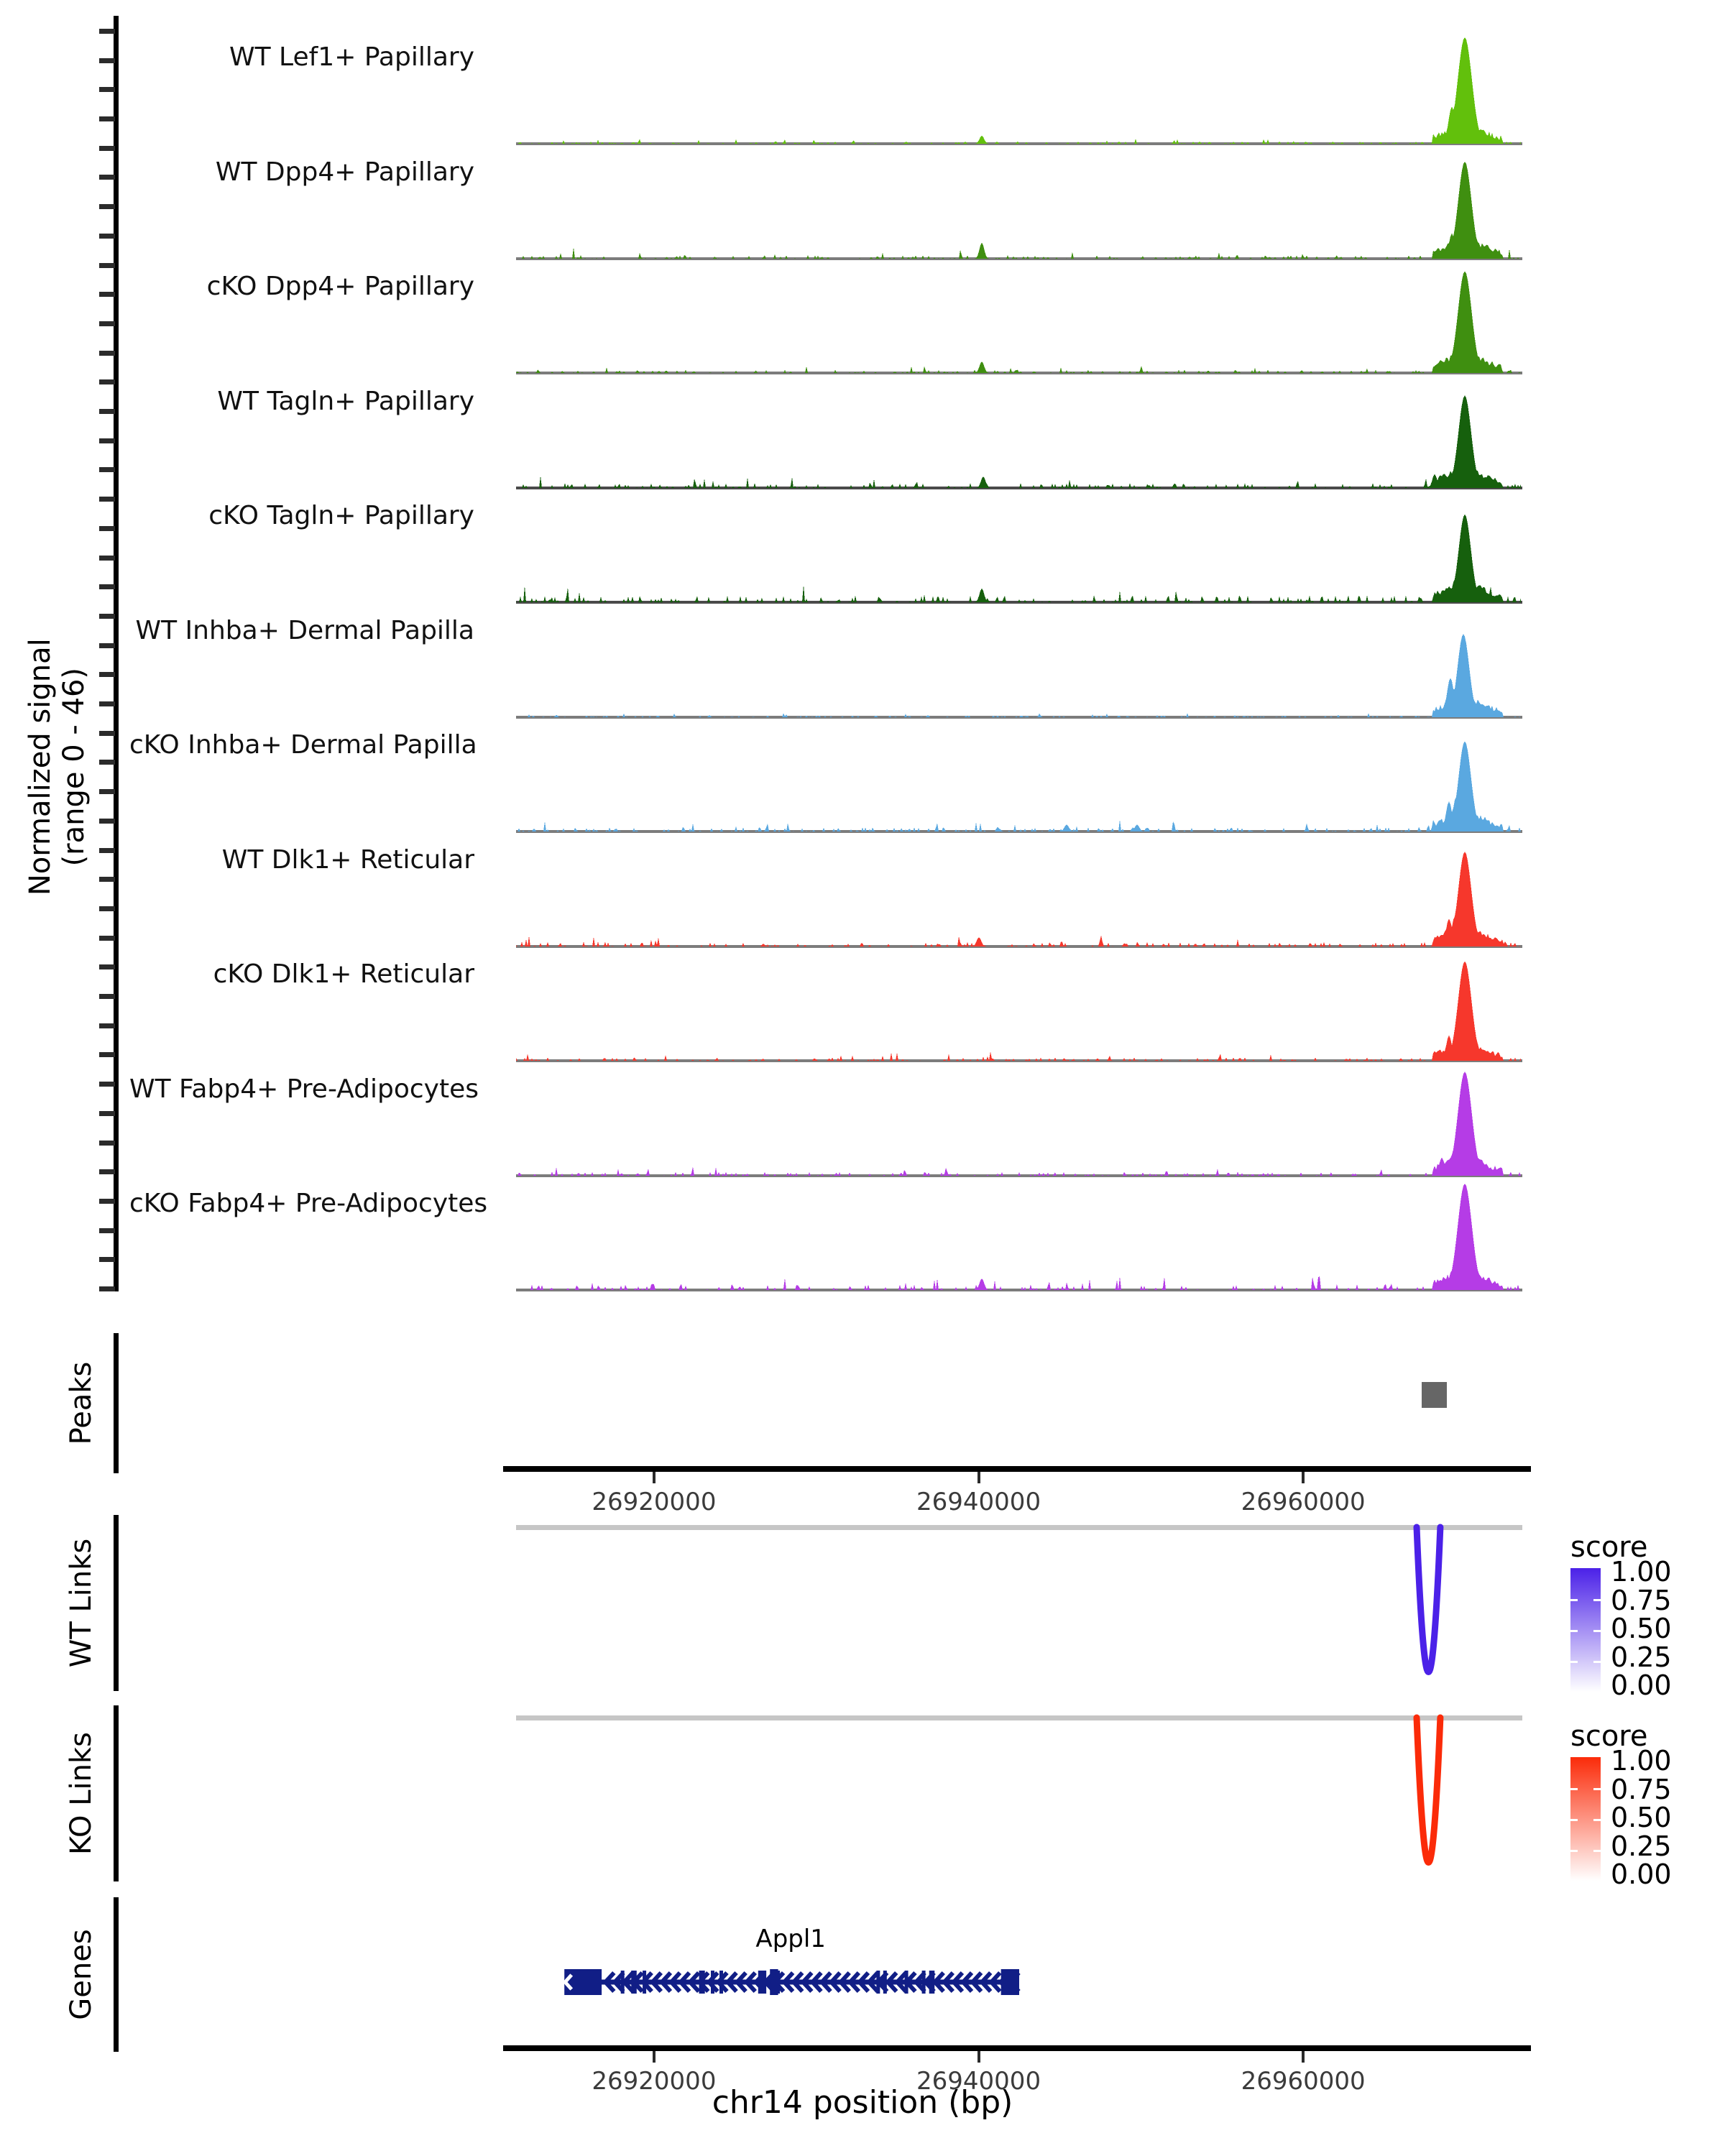 The width and height of the screenshot is (1725, 2156). Describe the element at coordinates (116, 1603) in the screenshot. I see `wt-links-panel-spine` at that location.